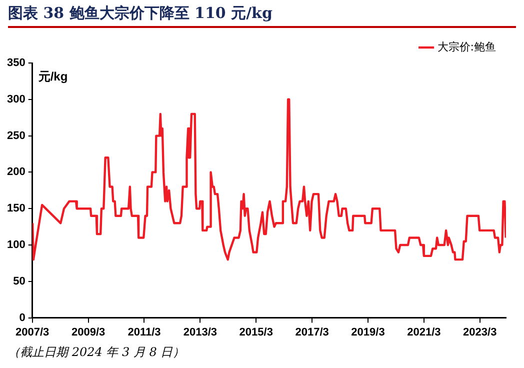  I want to click on x-tick-label: 2017/3, so click(312, 332).